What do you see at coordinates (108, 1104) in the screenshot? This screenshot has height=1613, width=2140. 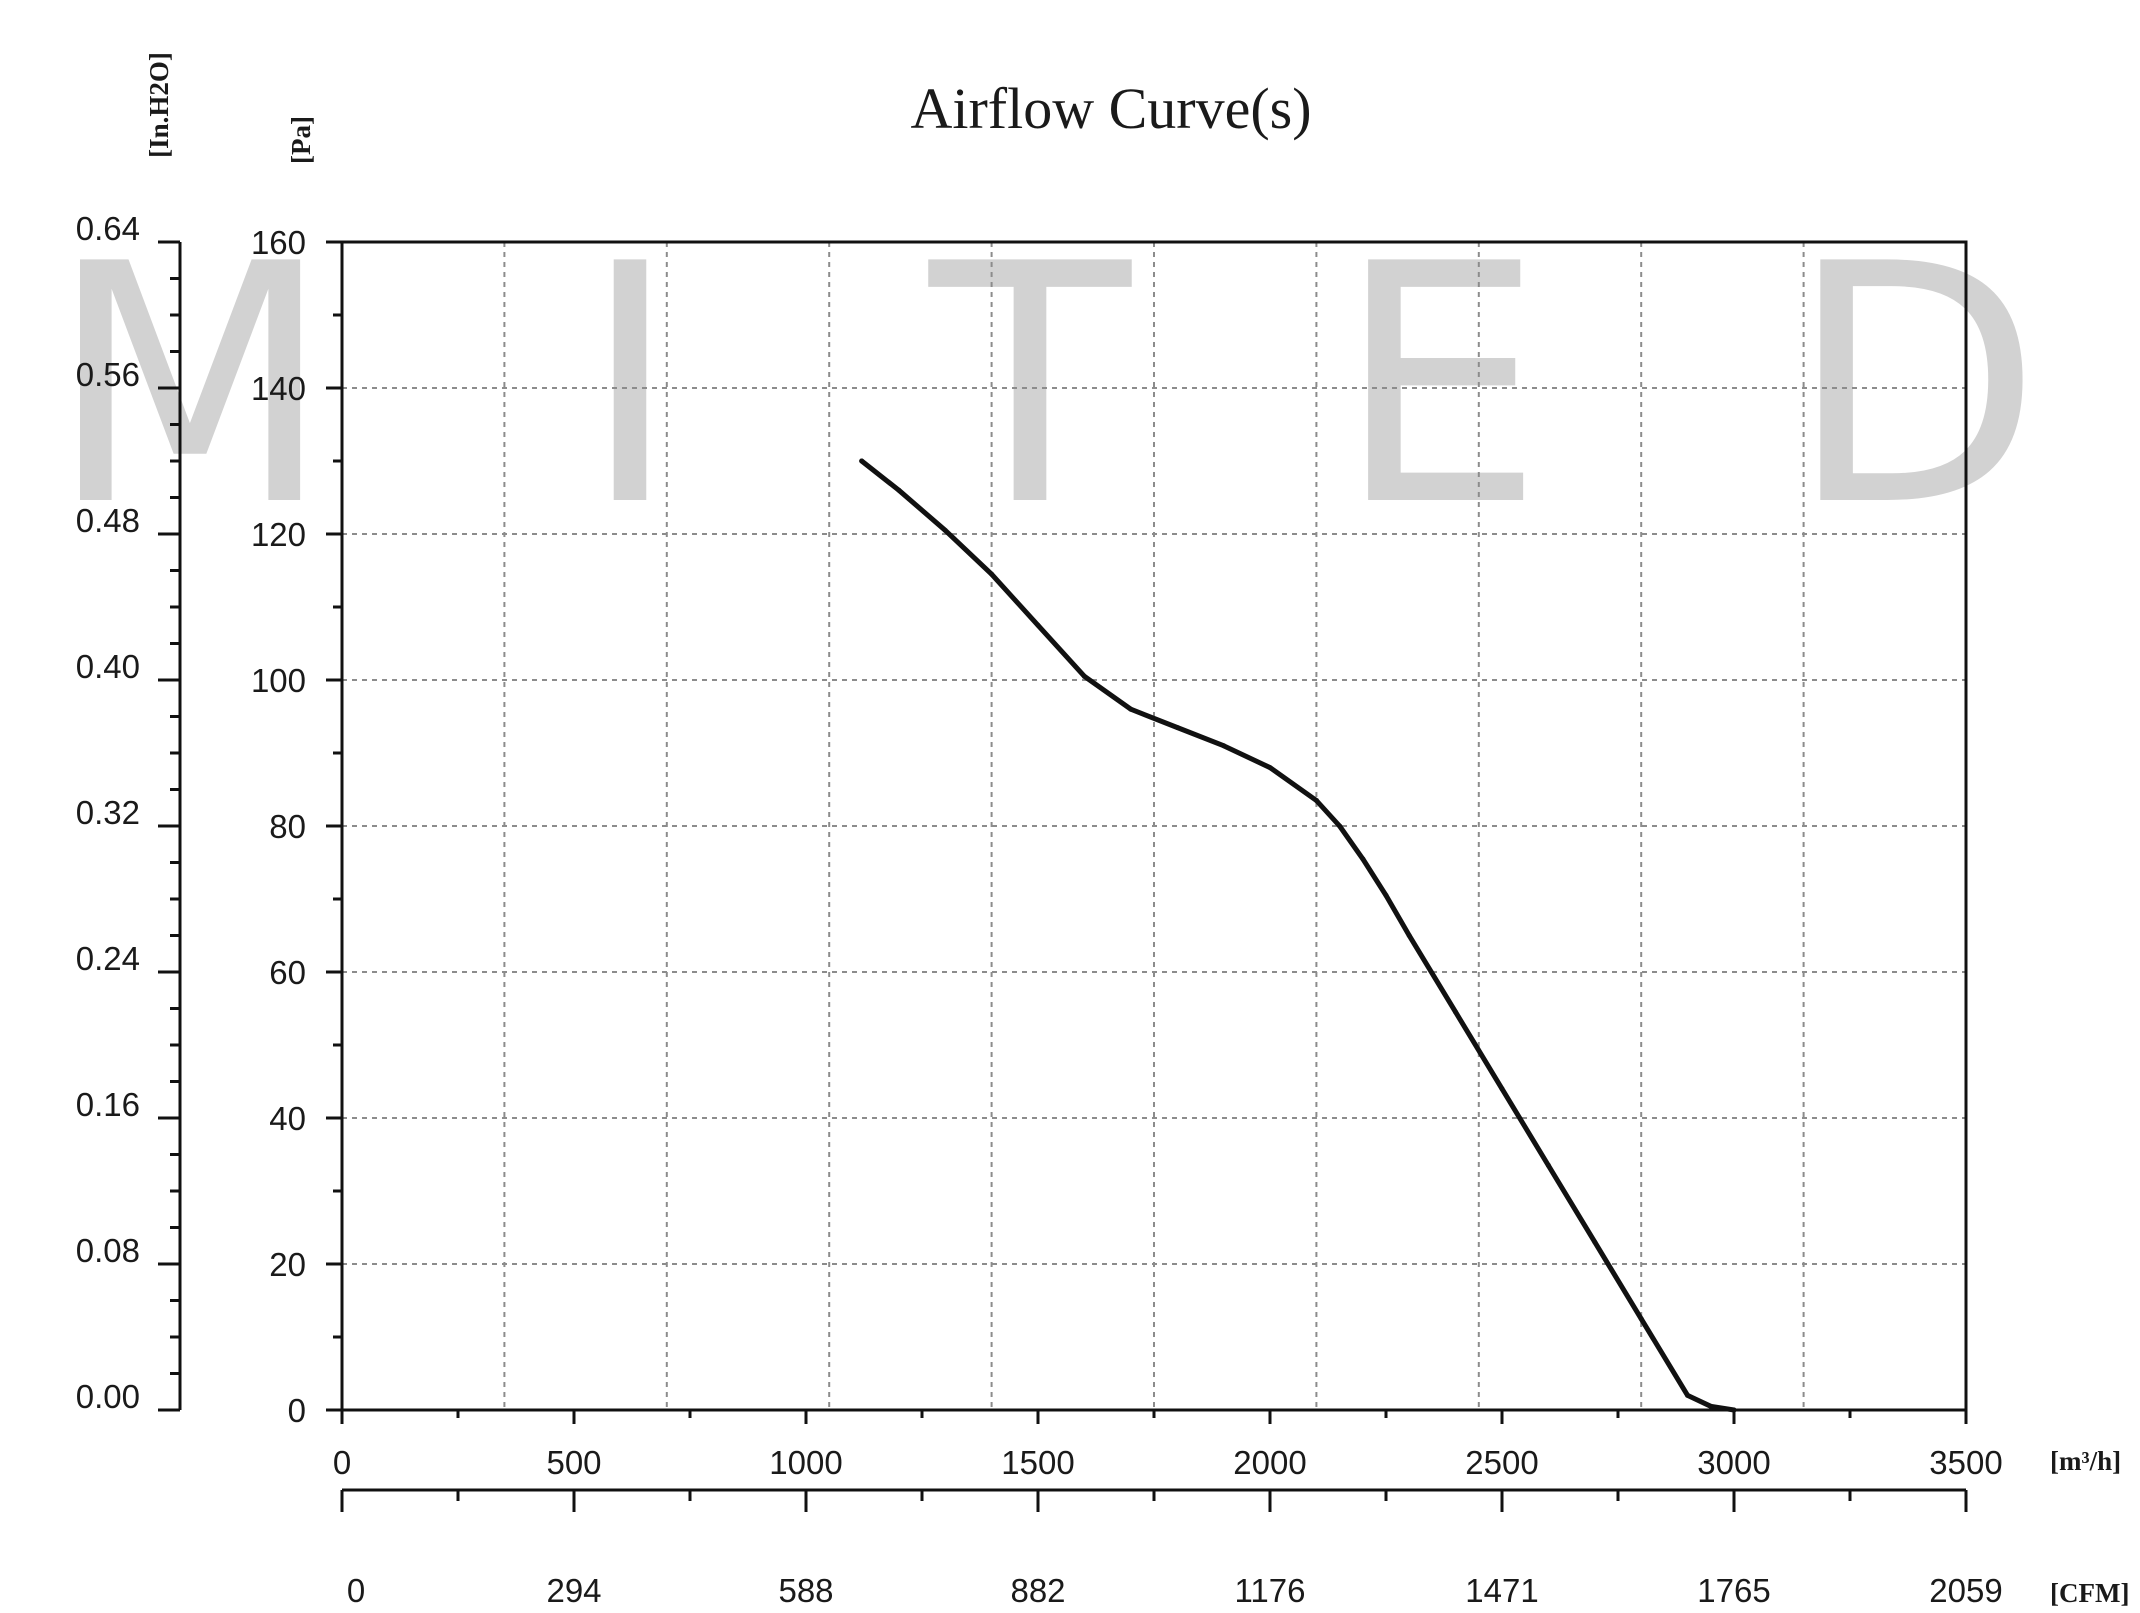 I see `y2-tick-label: 0.16` at bounding box center [108, 1104].